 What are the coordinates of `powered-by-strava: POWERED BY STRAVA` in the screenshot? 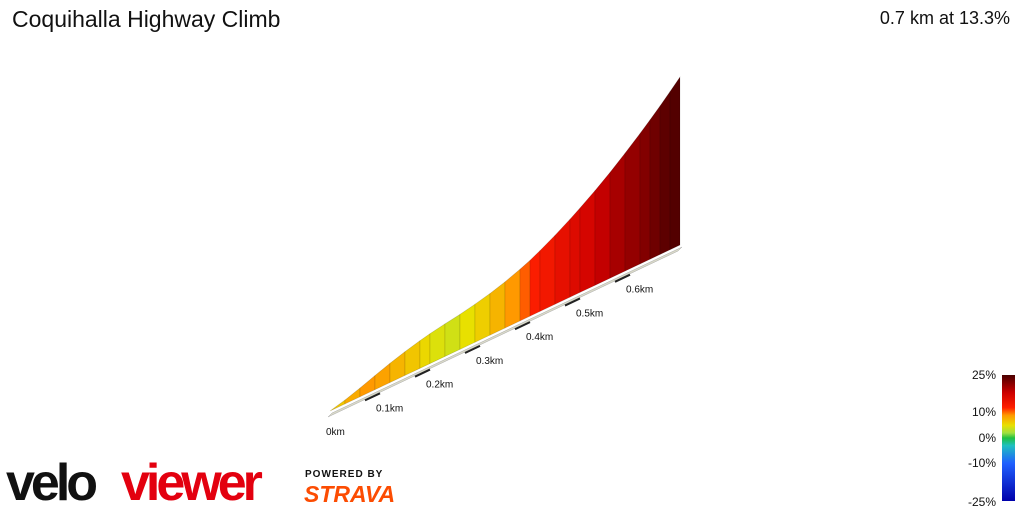 It's located at (349, 488).